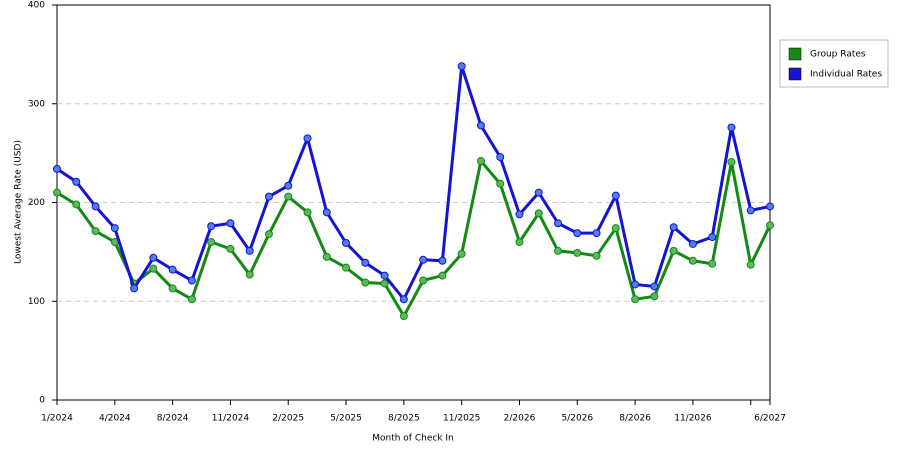 The width and height of the screenshot is (900, 450). I want to click on x-tick-label: 5/2026, so click(577, 419).